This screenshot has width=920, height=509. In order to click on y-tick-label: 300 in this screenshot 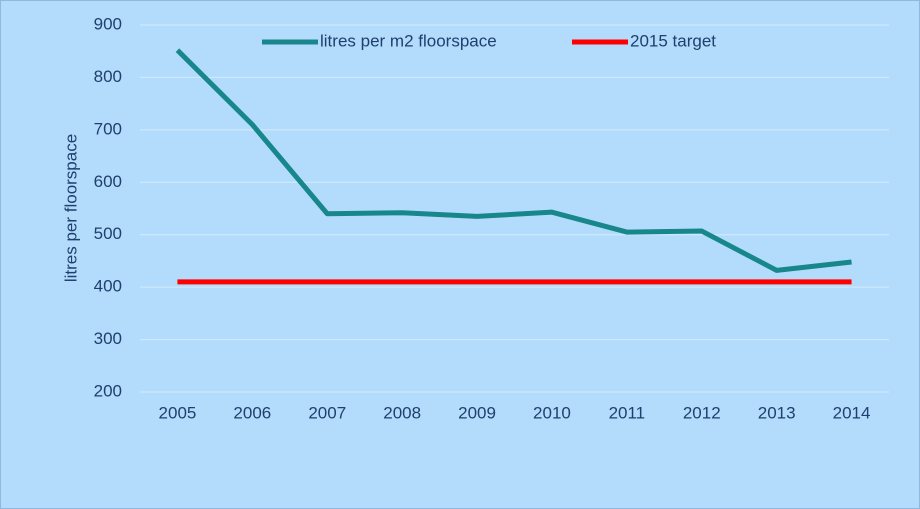, I will do `click(108, 338)`.